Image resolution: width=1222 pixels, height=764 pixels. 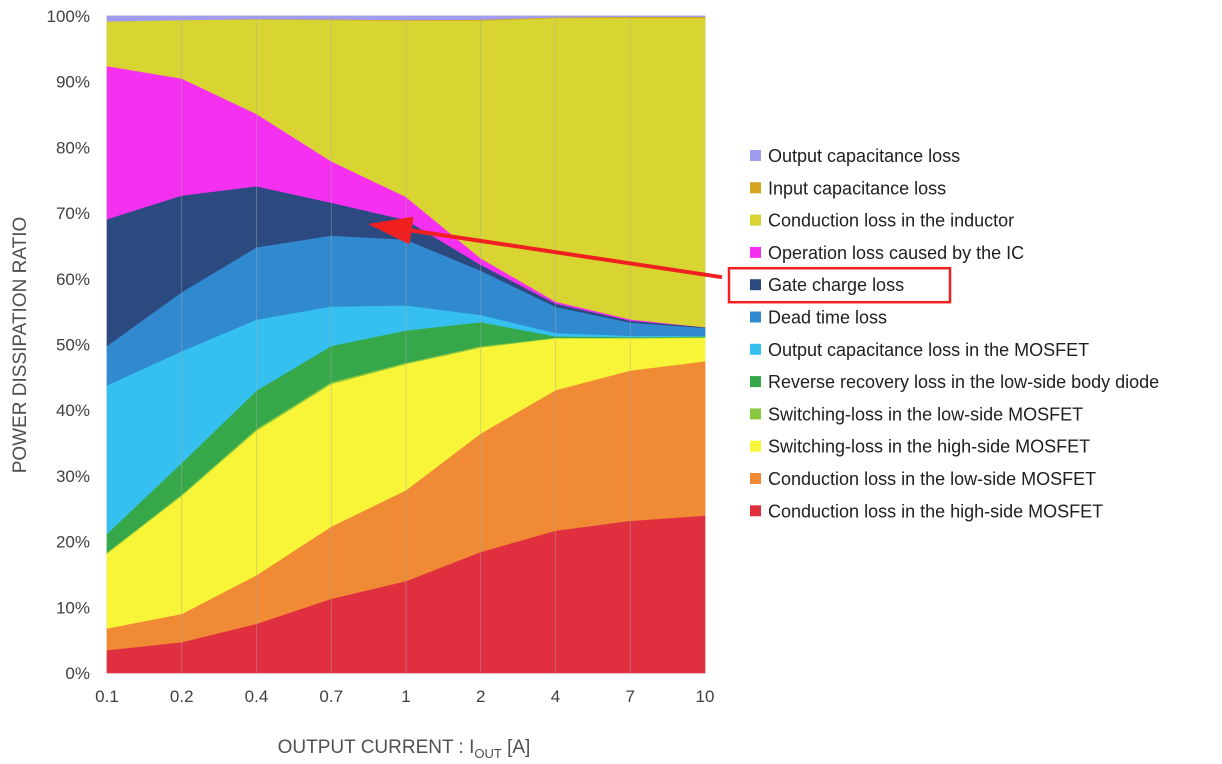 I want to click on legend-label: Switching-loss in the low-side MOSFET, so click(x=925, y=414).